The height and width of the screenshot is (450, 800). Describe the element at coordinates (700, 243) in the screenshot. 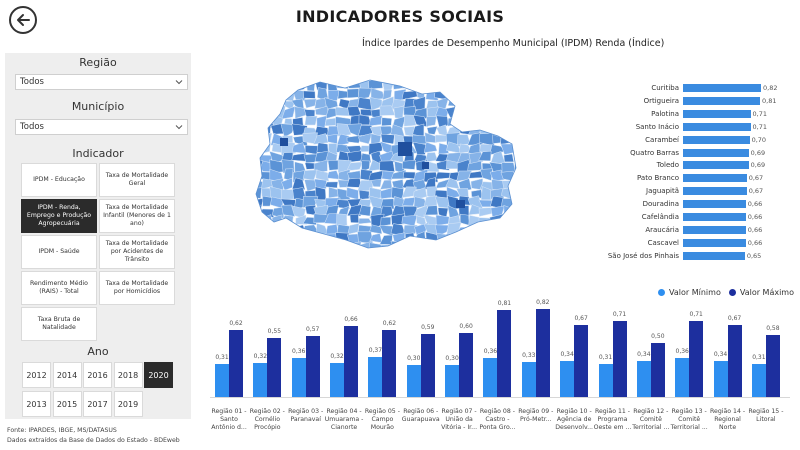

I see `ranking-row: Cascavel 0,66` at that location.